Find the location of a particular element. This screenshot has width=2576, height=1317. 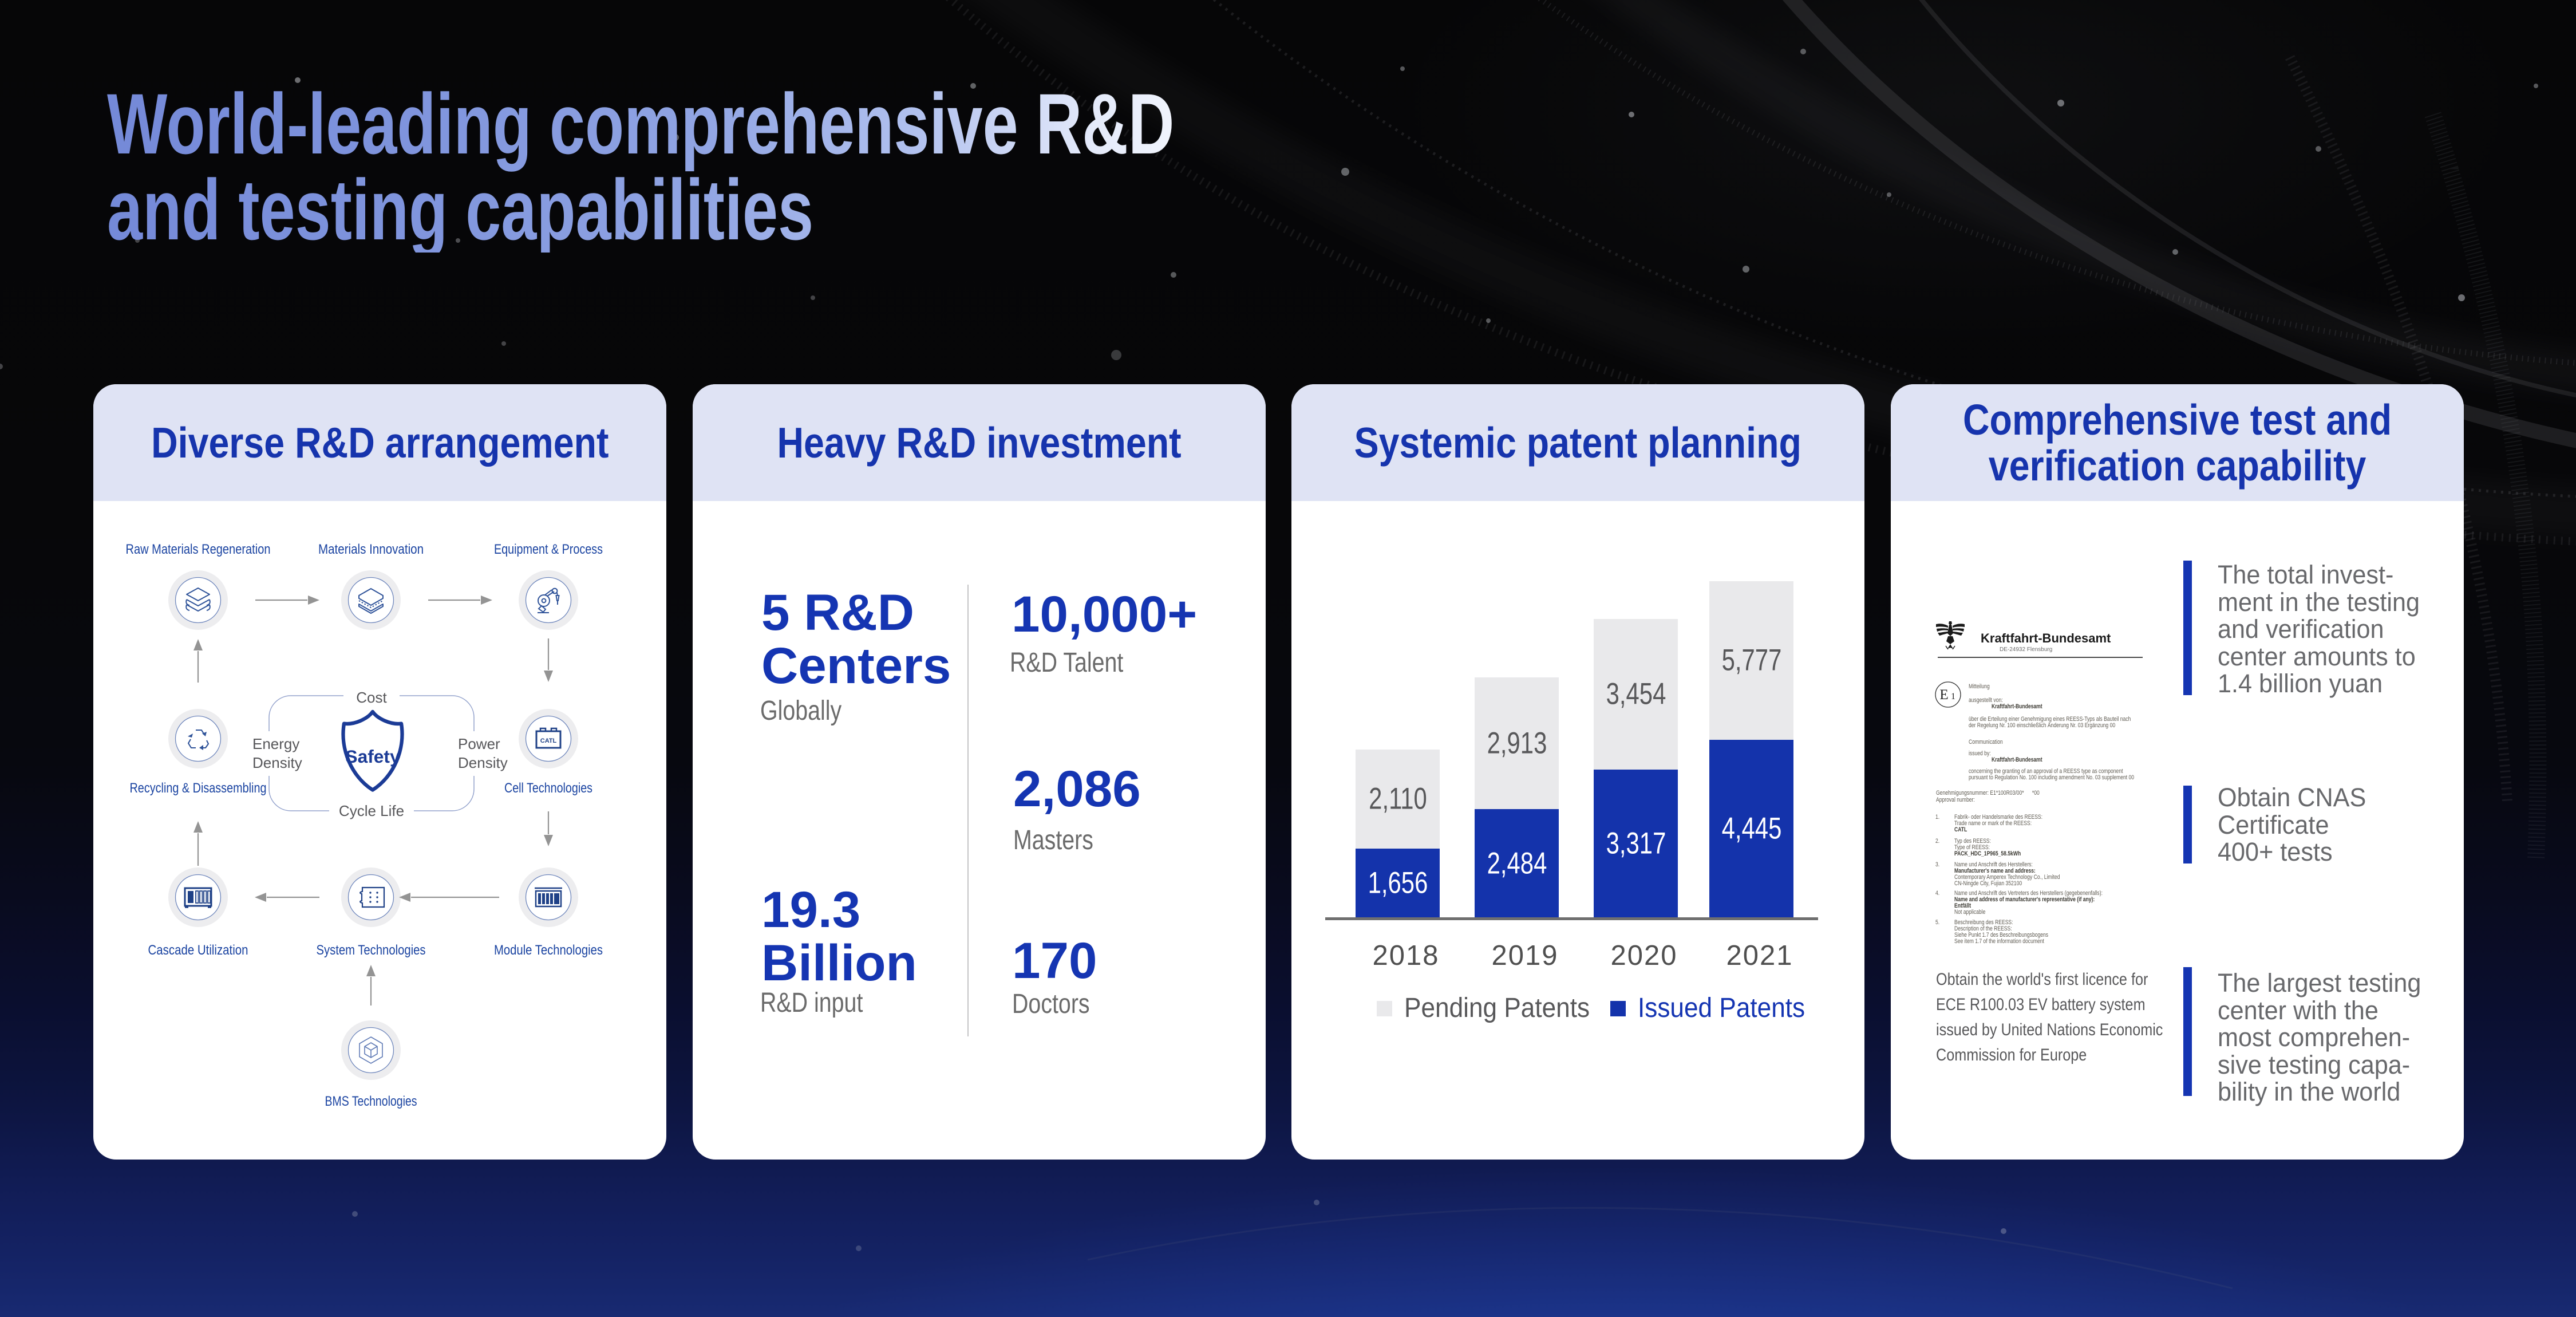

svg-text: Recycling & Disassembling is located at coordinates (198, 788).